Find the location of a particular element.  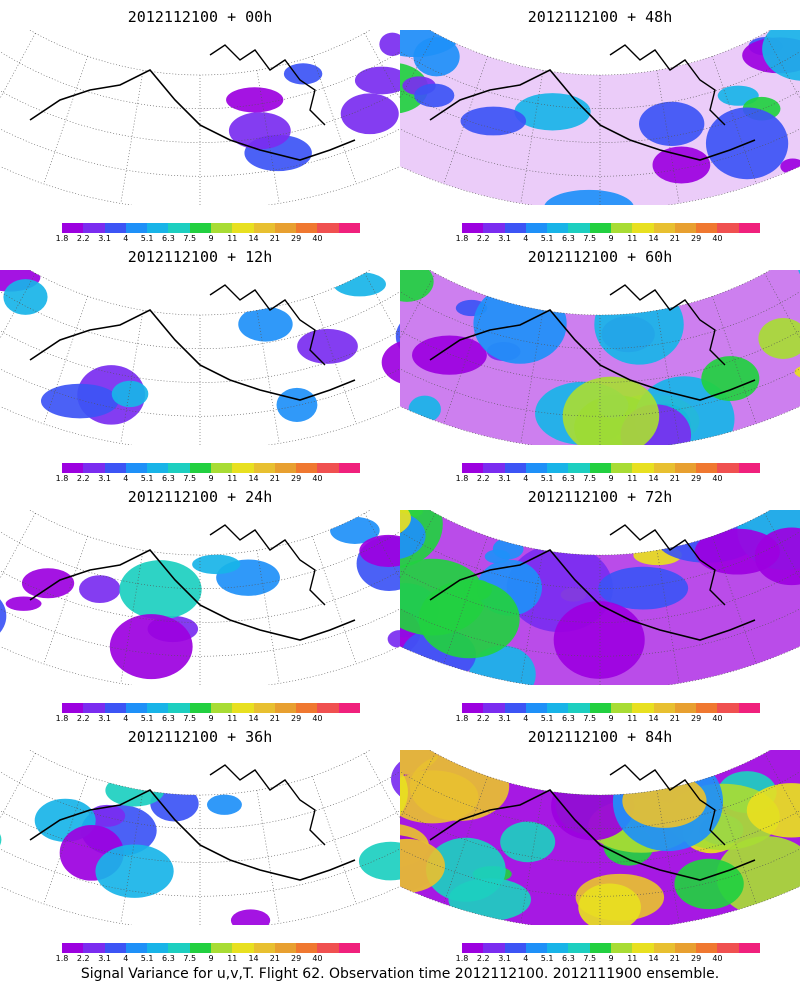

panel-title: 2012112100 + 12h is located at coordinates (200, 257).